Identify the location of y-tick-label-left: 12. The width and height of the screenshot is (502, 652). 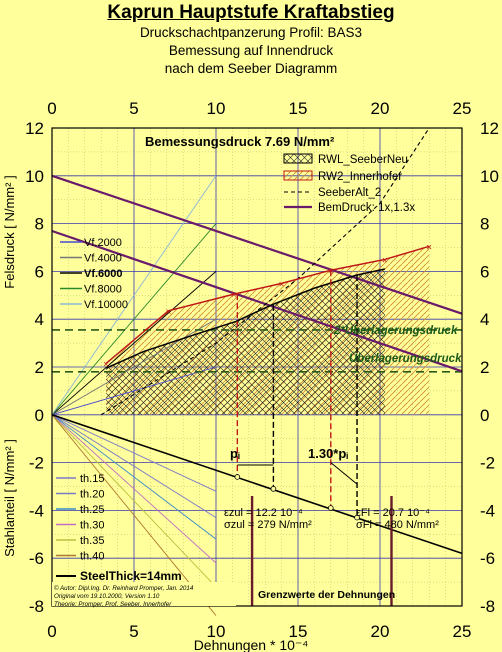
(34, 128).